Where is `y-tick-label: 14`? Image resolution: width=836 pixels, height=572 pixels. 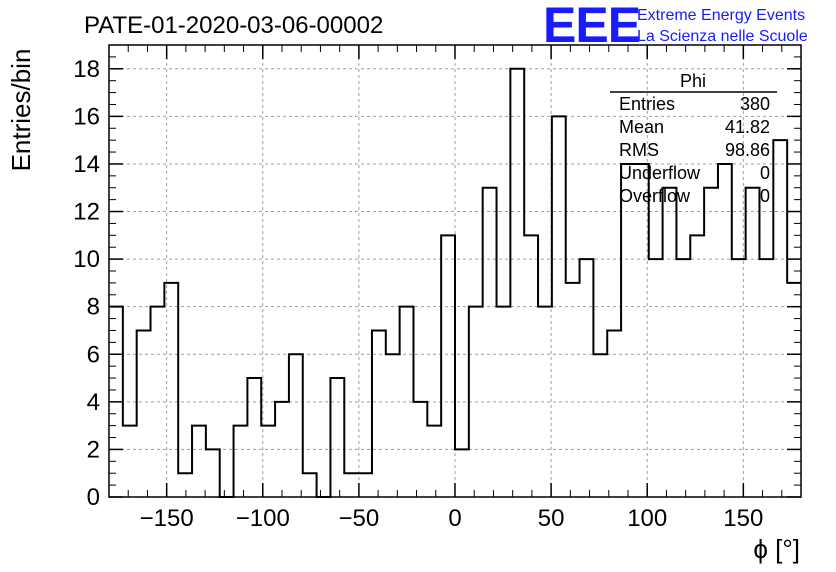
y-tick-label: 14 is located at coordinates (86, 164).